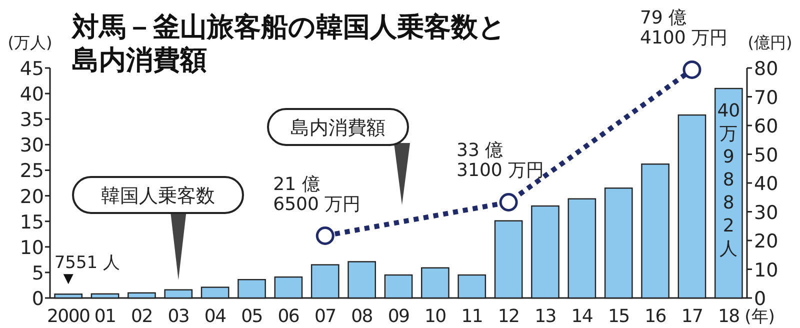 The image size is (800, 328). Describe the element at coordinates (32, 197) in the screenshot. I see `y-tick-label: 20` at that location.